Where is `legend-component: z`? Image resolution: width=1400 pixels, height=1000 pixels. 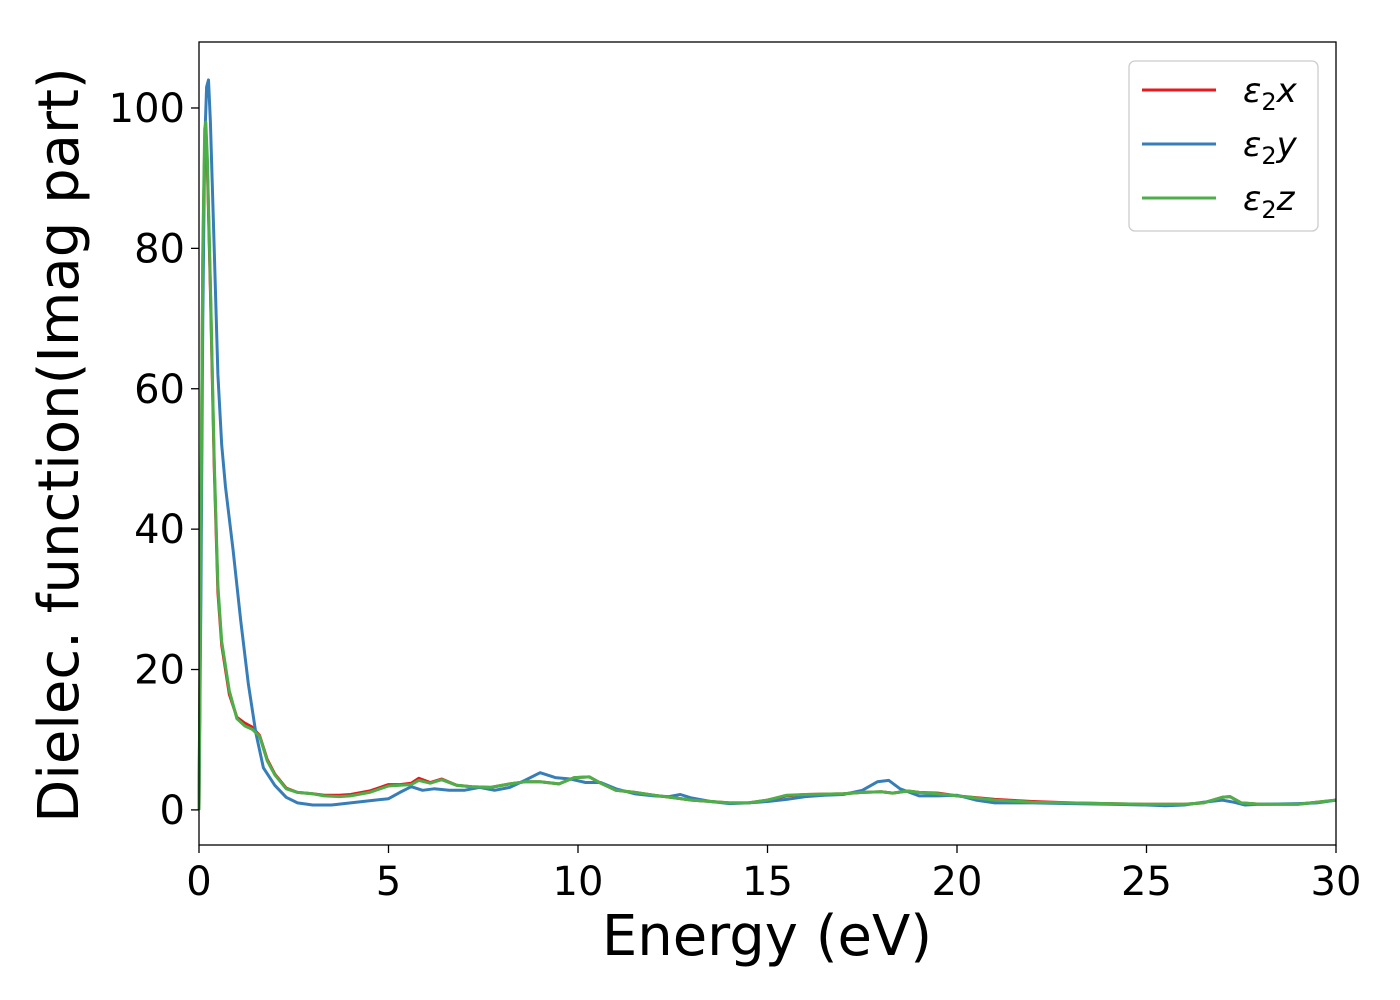 legend-component: z is located at coordinates (1286, 199).